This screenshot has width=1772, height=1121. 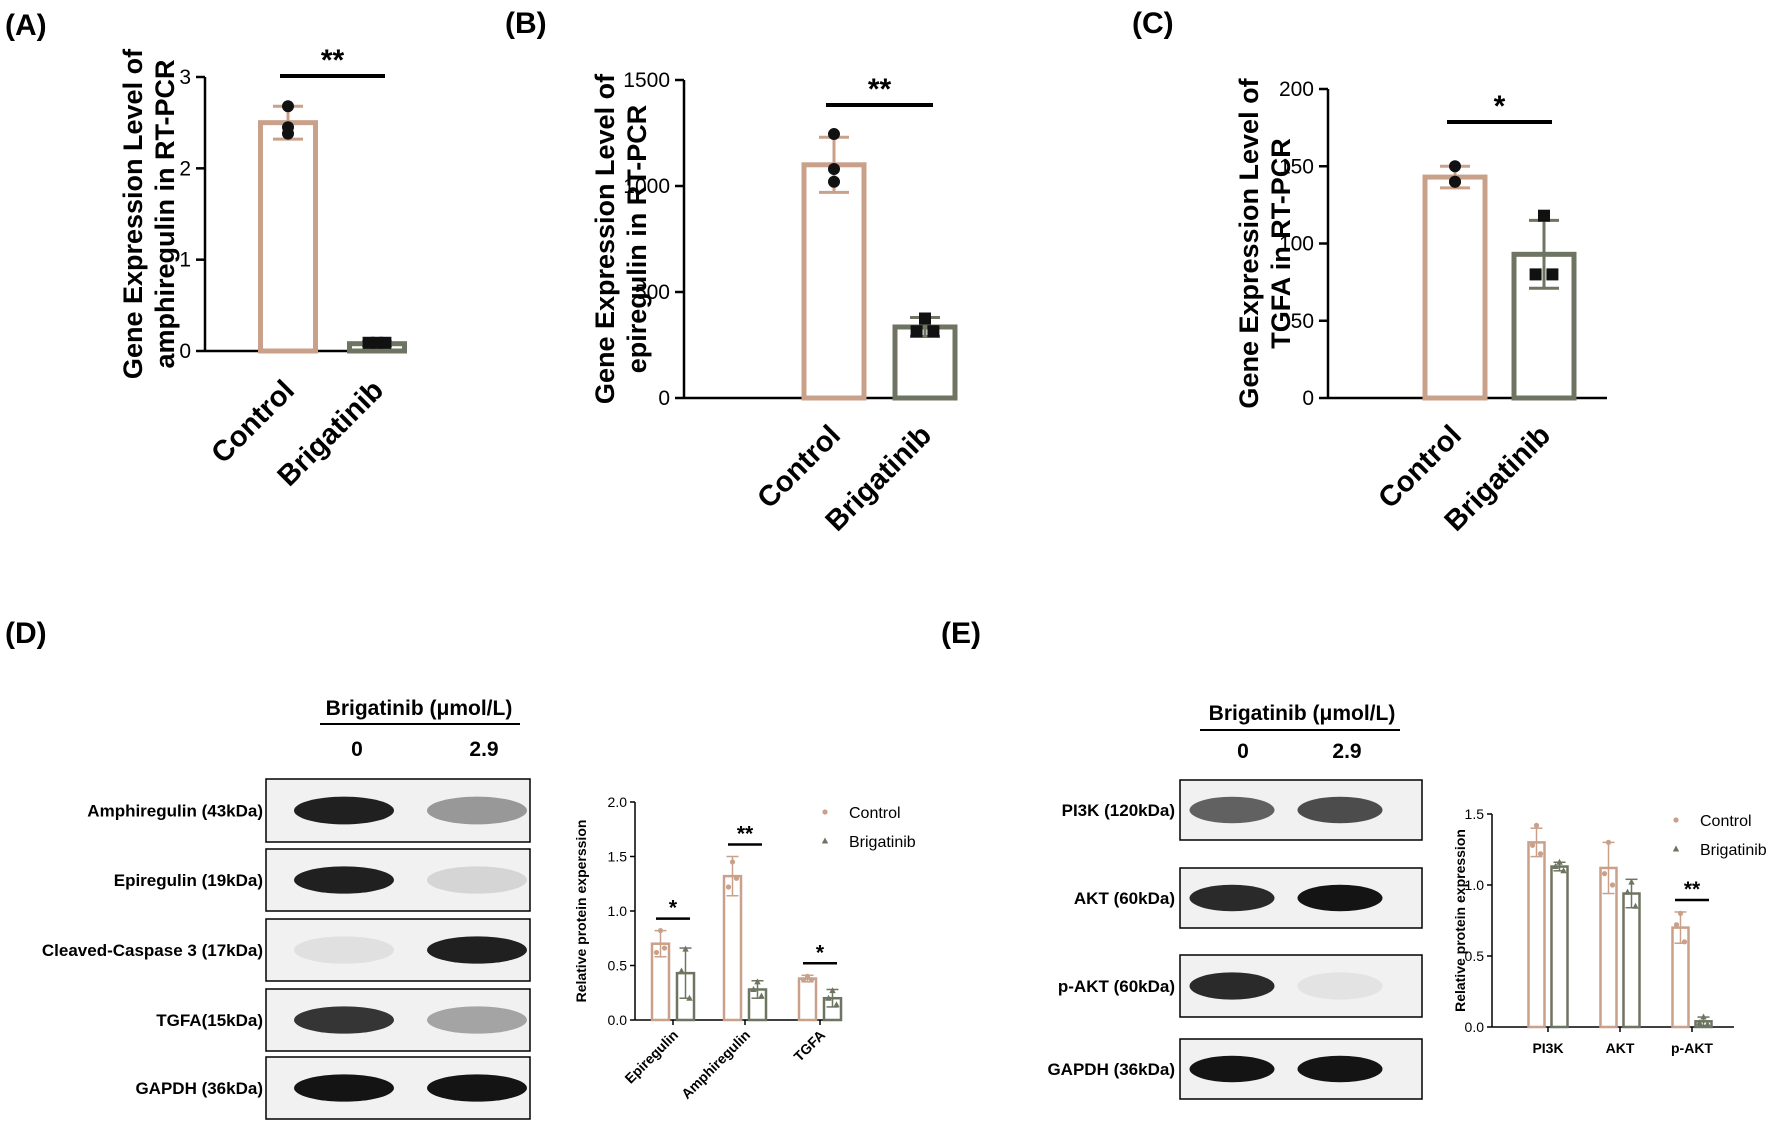 I want to click on chart-d-y-label: Relative protein experssion, so click(x=581, y=911).